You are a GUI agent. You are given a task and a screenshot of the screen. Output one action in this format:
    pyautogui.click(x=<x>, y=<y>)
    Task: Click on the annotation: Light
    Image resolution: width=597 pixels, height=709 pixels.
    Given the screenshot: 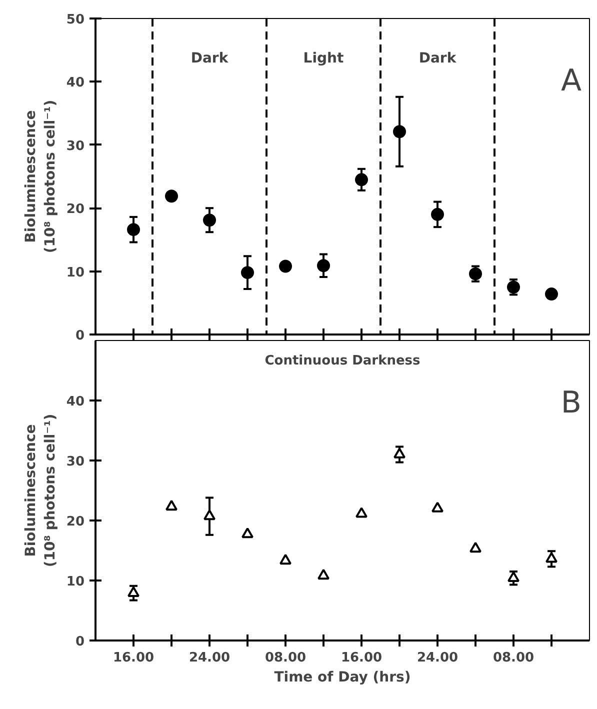 What is the action you would take?
    pyautogui.click(x=323, y=58)
    